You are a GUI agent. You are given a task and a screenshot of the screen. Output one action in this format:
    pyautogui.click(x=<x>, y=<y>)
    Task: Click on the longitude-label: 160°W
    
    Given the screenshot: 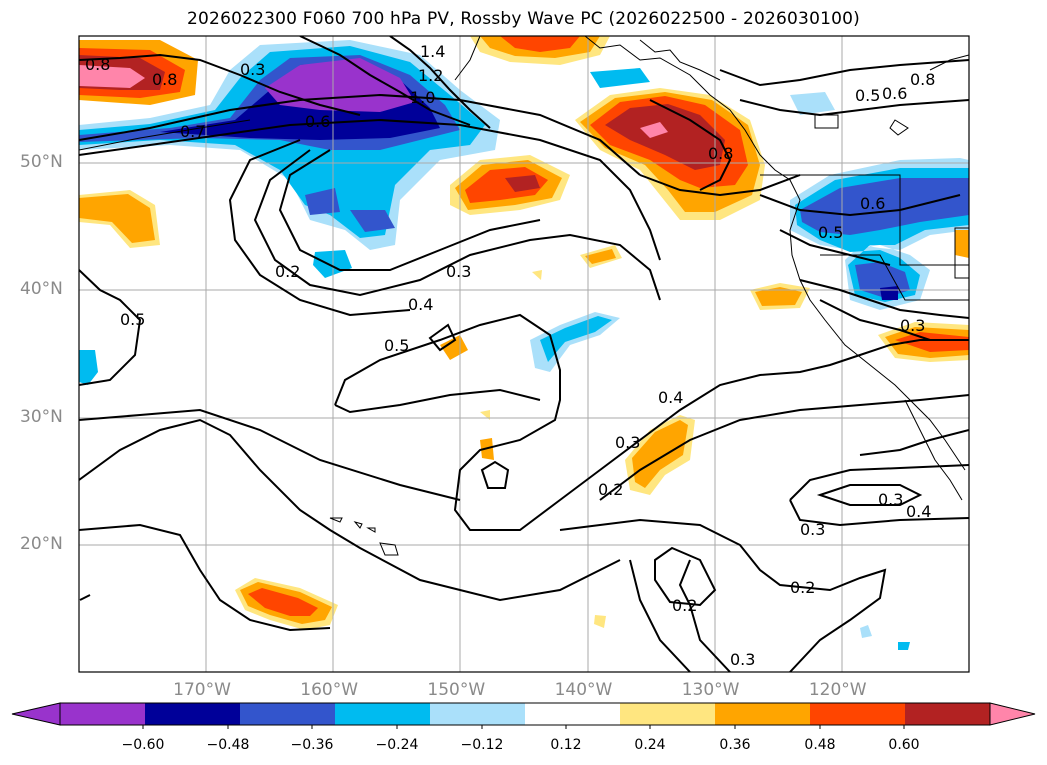 What is the action you would take?
    pyautogui.click(x=329, y=690)
    